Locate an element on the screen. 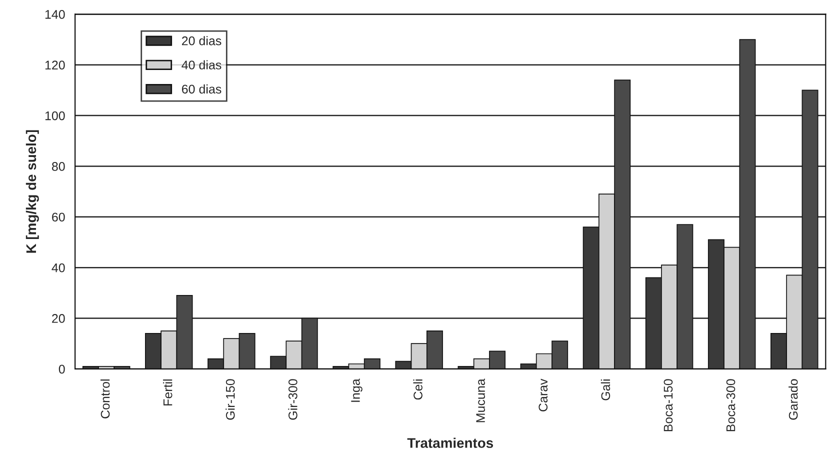 This screenshot has width=834, height=473. y-axis-title: K [mg/kg de suelo] is located at coordinates (32, 191).